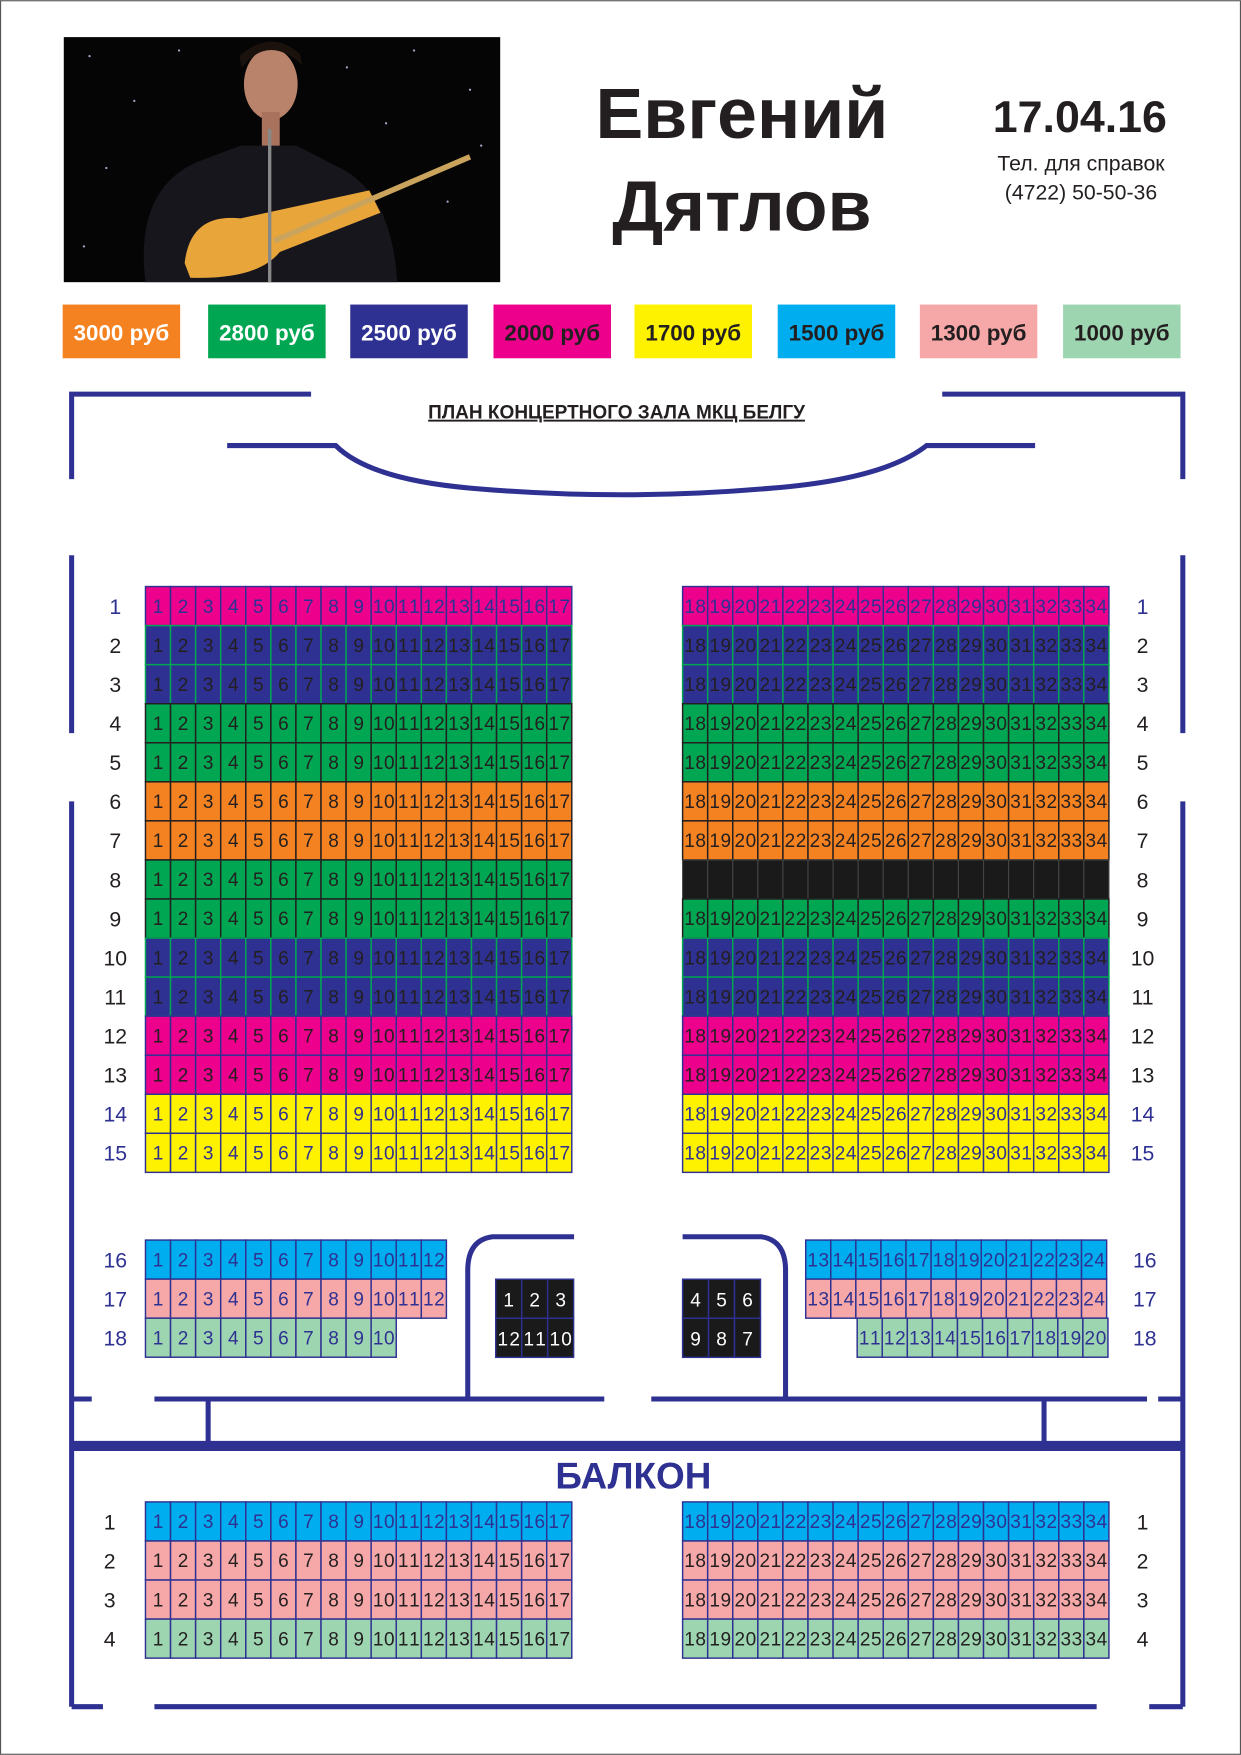 Image resolution: width=1241 pixels, height=1755 pixels. What do you see at coordinates (258, 1337) in the screenshot?
I see `seat: 5` at bounding box center [258, 1337].